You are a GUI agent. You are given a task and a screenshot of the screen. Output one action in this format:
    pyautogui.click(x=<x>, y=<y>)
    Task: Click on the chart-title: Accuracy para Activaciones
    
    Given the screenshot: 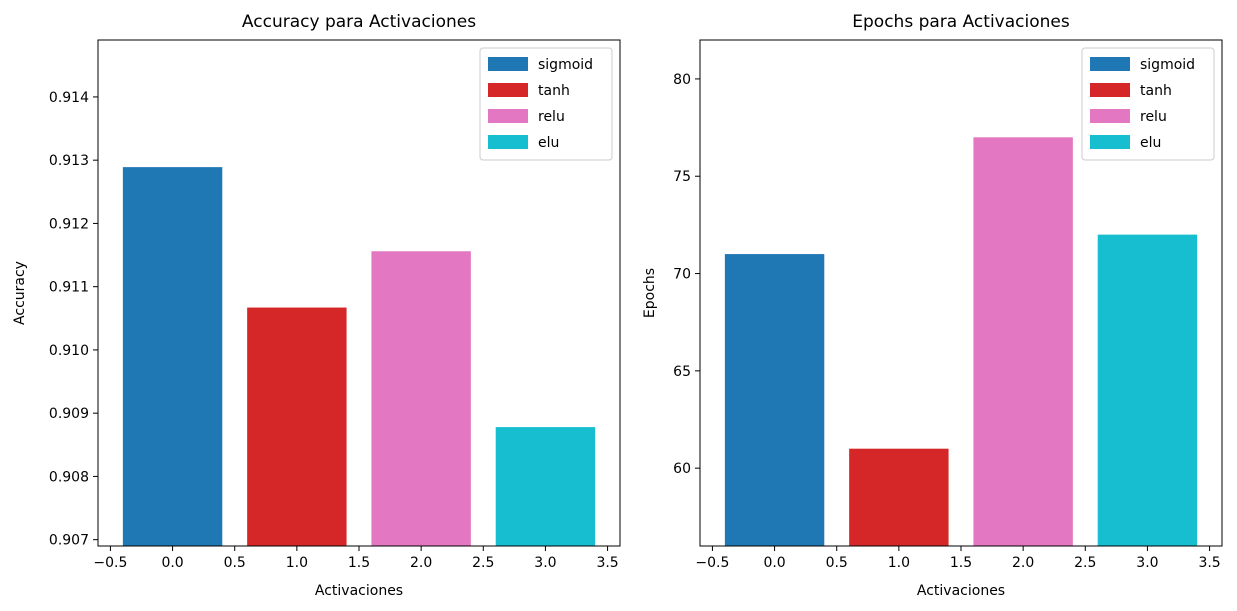 What is the action you would take?
    pyautogui.click(x=359, y=22)
    